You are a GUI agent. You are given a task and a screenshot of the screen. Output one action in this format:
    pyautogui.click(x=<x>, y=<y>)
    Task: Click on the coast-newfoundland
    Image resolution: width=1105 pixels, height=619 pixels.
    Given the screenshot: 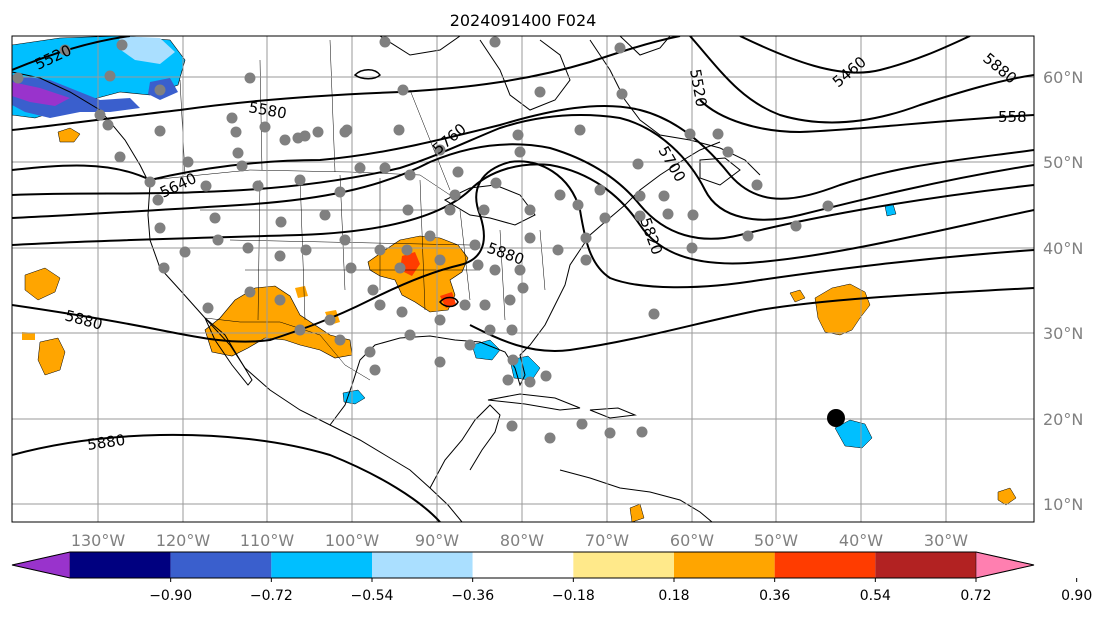 What is the action you would take?
    pyautogui.click(x=720, y=171)
    